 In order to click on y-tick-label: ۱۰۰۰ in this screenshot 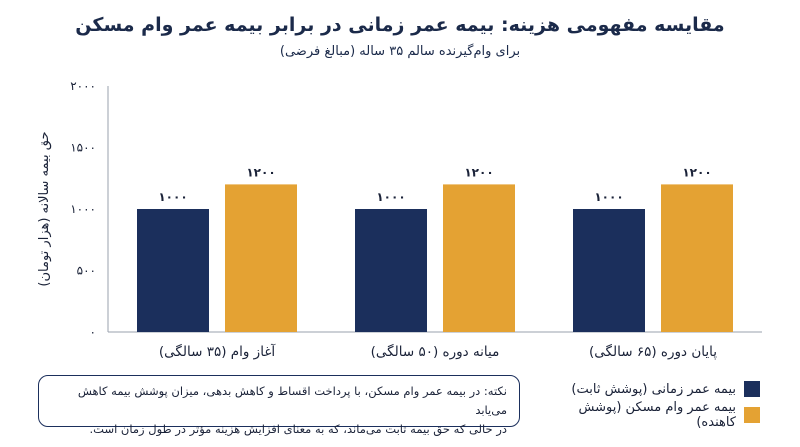, I will do `click(83, 209)`.